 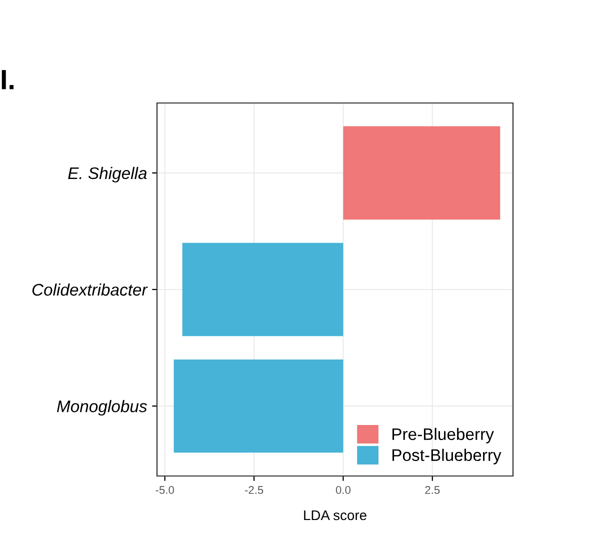 I want to click on legend-label: Post-Blueberry, so click(x=447, y=456).